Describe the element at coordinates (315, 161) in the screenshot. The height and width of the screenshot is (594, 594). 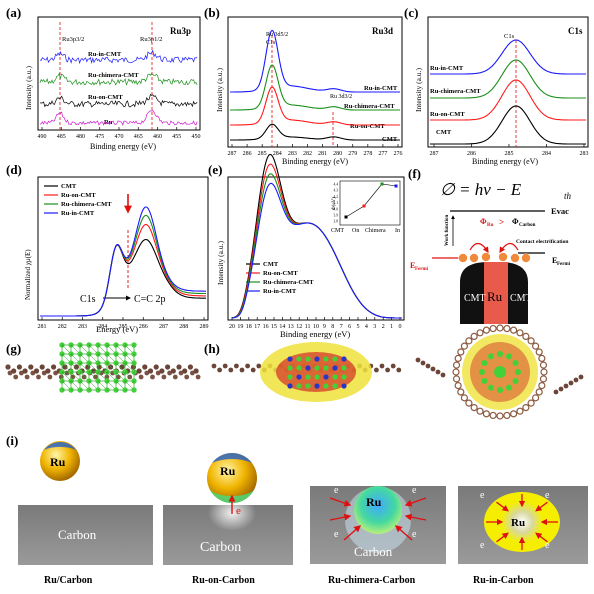
I see `panel-b-xlabel: Binding energy (eV)` at that location.